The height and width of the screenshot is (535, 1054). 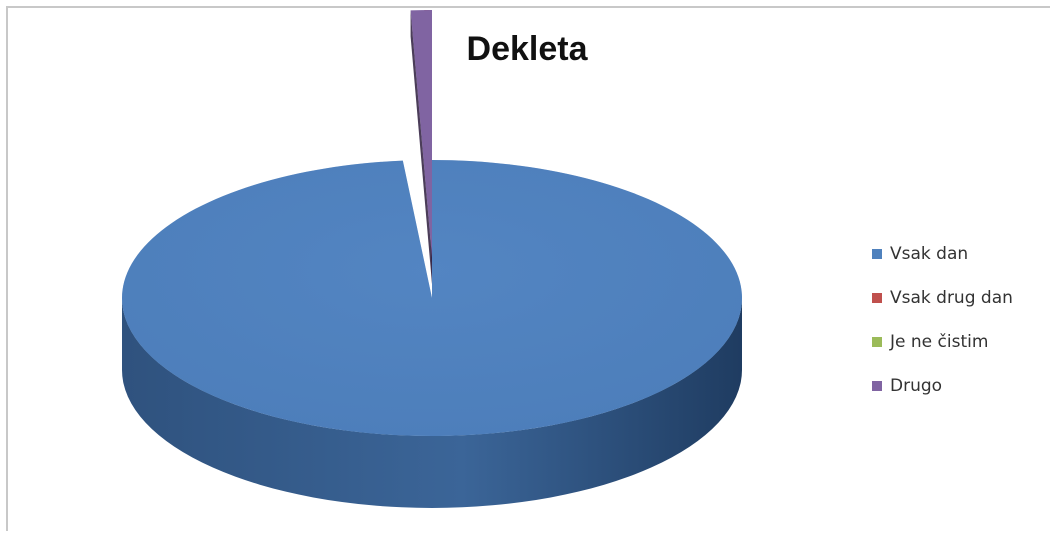 I want to click on legend-label: Je ne čistim, so click(x=939, y=342).